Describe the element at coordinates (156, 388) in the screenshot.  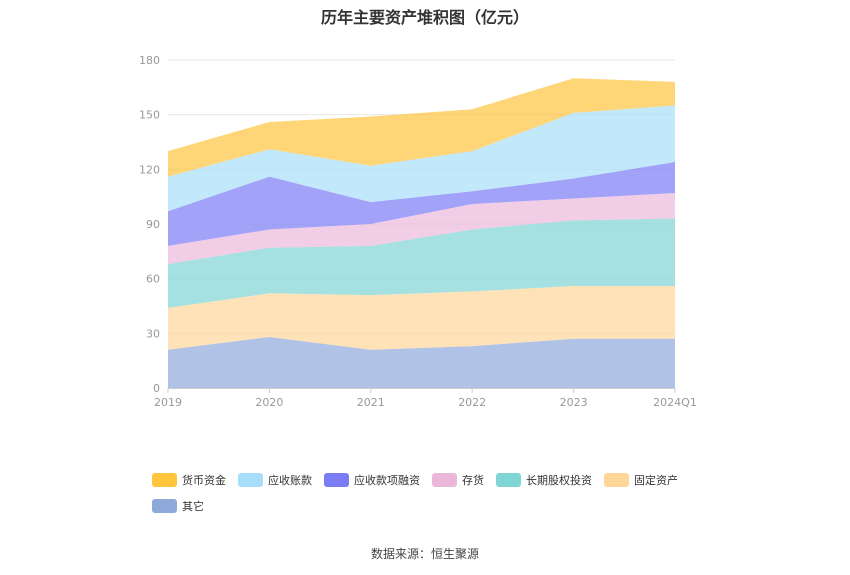
I see `y-tick-label: 0` at that location.